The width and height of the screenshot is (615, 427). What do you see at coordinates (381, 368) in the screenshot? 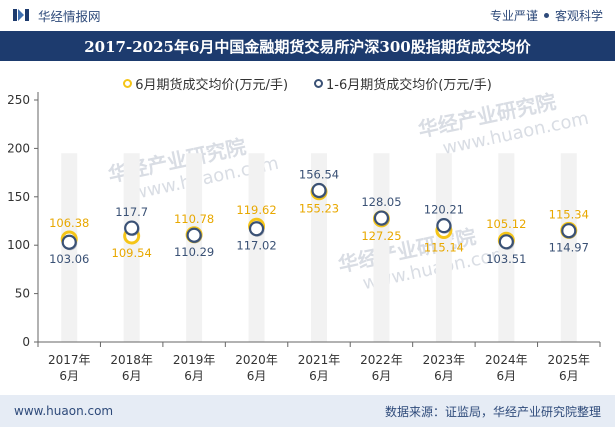
I see `x-tick-label: 2022年 6月` at bounding box center [381, 368].